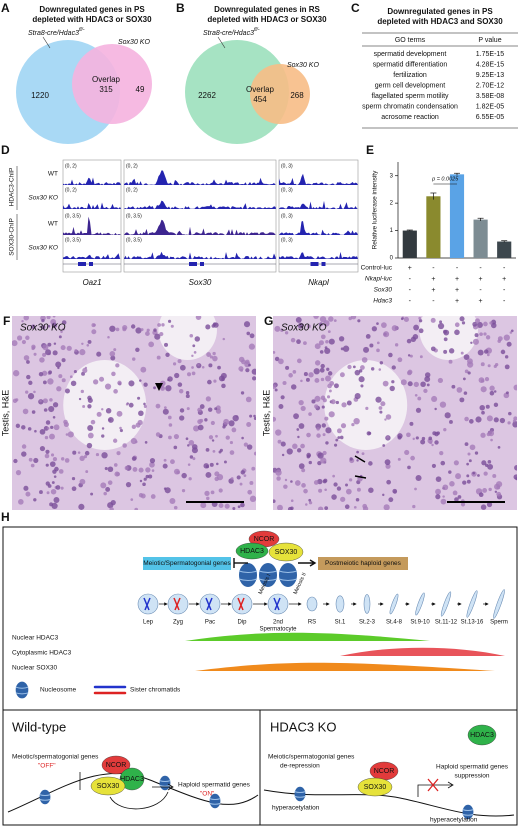 The width and height of the screenshot is (520, 827). Describe the element at coordinates (300, 794) in the screenshot. I see `nucleosome-wrap` at that location.